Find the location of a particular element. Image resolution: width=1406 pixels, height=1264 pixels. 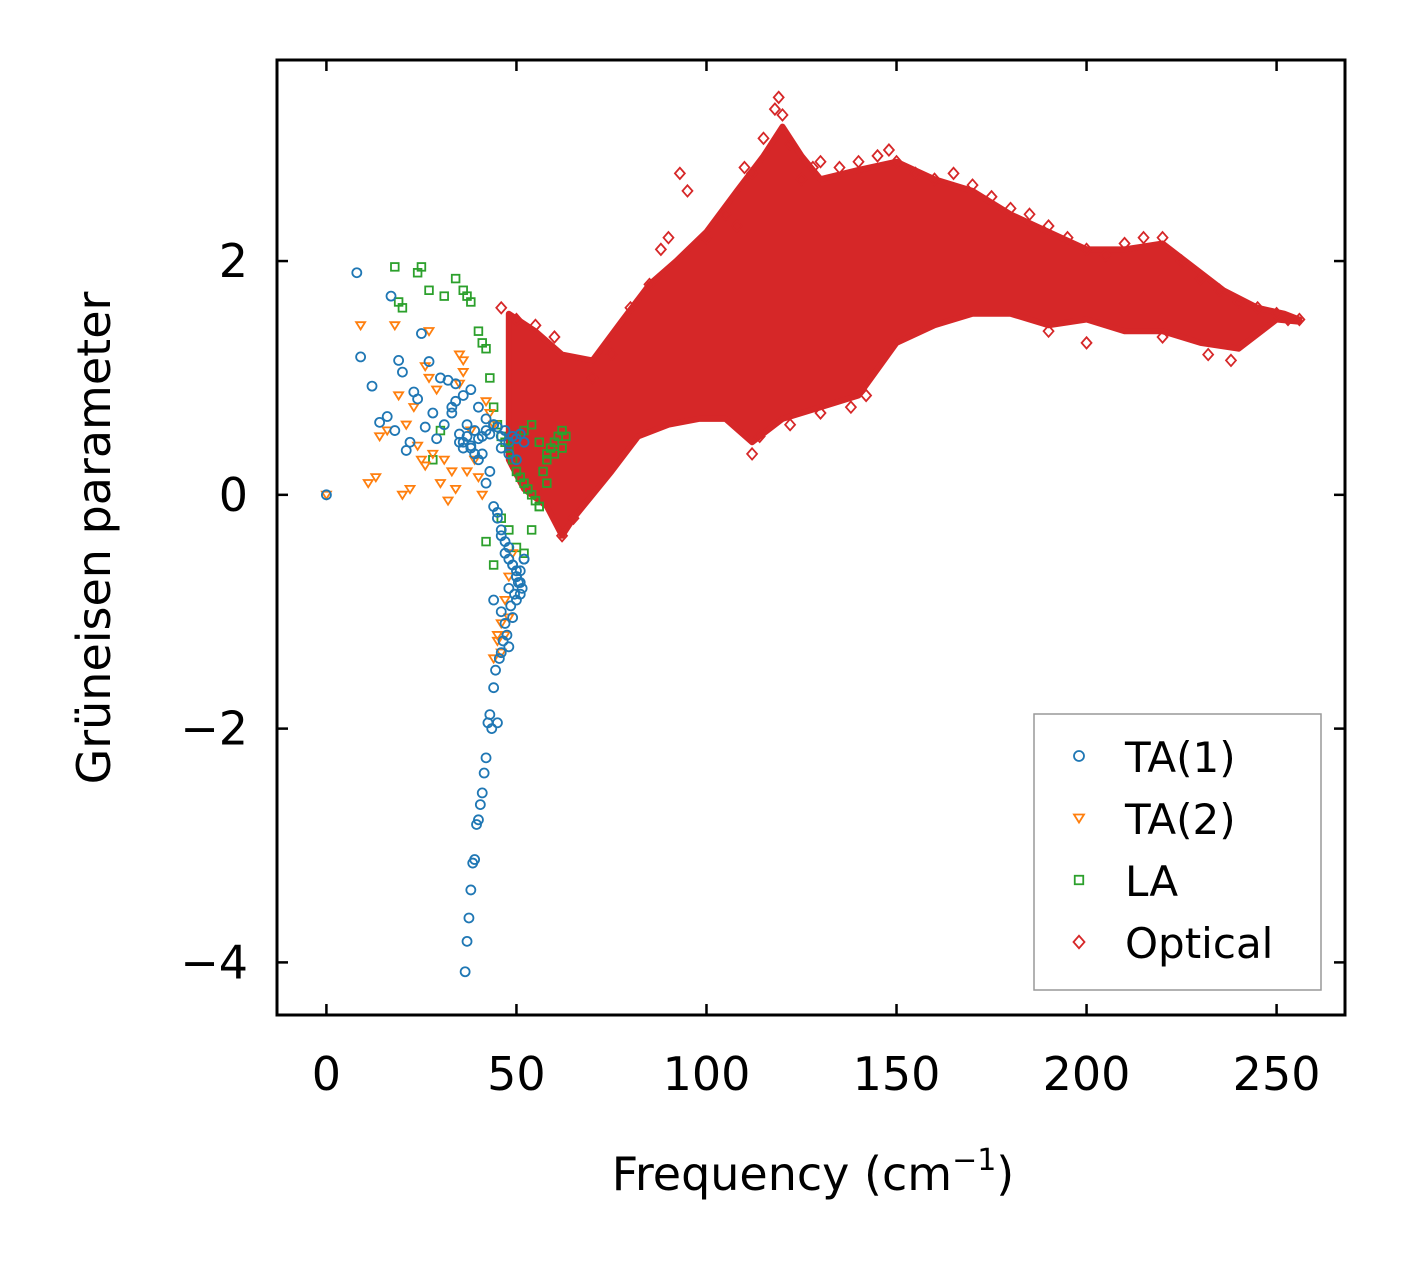

legend-marker is located at coordinates (1079, 942).